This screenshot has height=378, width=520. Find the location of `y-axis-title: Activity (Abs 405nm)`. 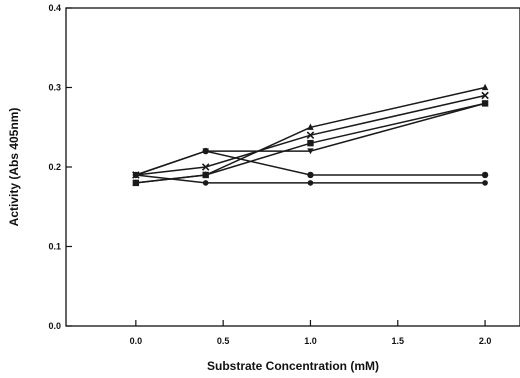

y-axis-title: Activity (Abs 405nm) is located at coordinates (14, 167).